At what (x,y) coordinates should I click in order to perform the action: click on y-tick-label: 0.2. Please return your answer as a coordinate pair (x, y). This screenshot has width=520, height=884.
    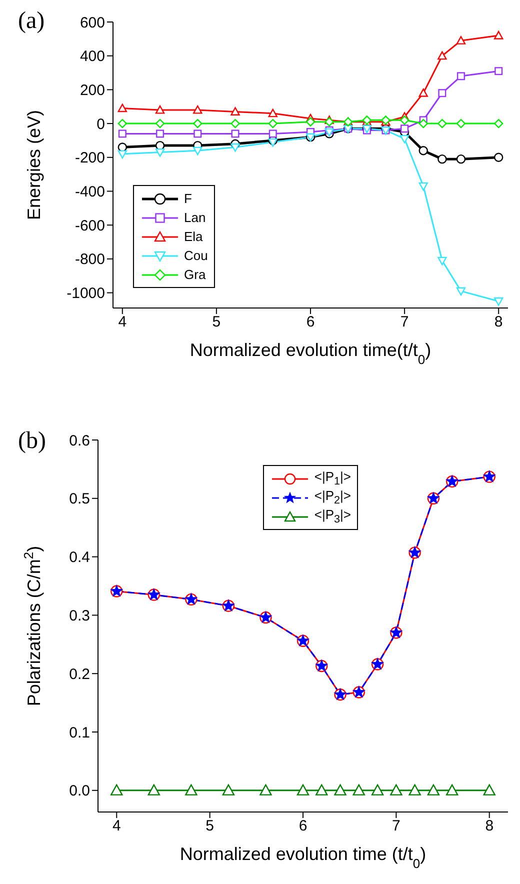
    Looking at the image, I should click on (79, 674).